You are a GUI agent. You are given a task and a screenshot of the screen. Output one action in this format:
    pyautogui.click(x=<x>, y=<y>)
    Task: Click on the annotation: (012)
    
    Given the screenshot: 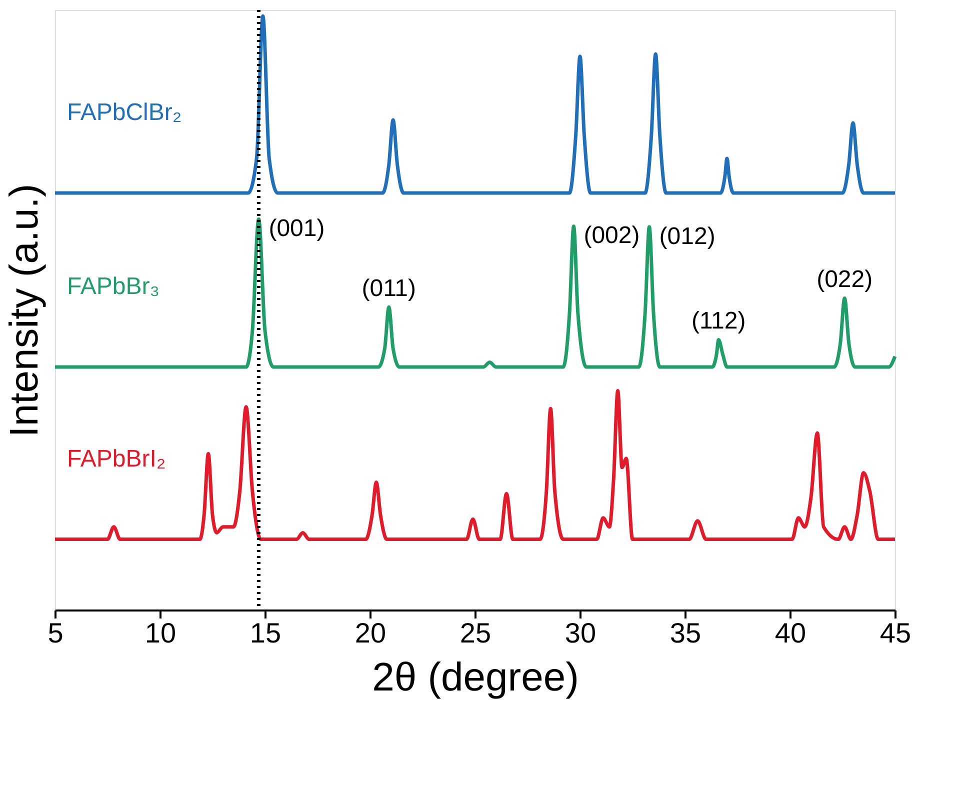 What is the action you would take?
    pyautogui.click(x=687, y=236)
    